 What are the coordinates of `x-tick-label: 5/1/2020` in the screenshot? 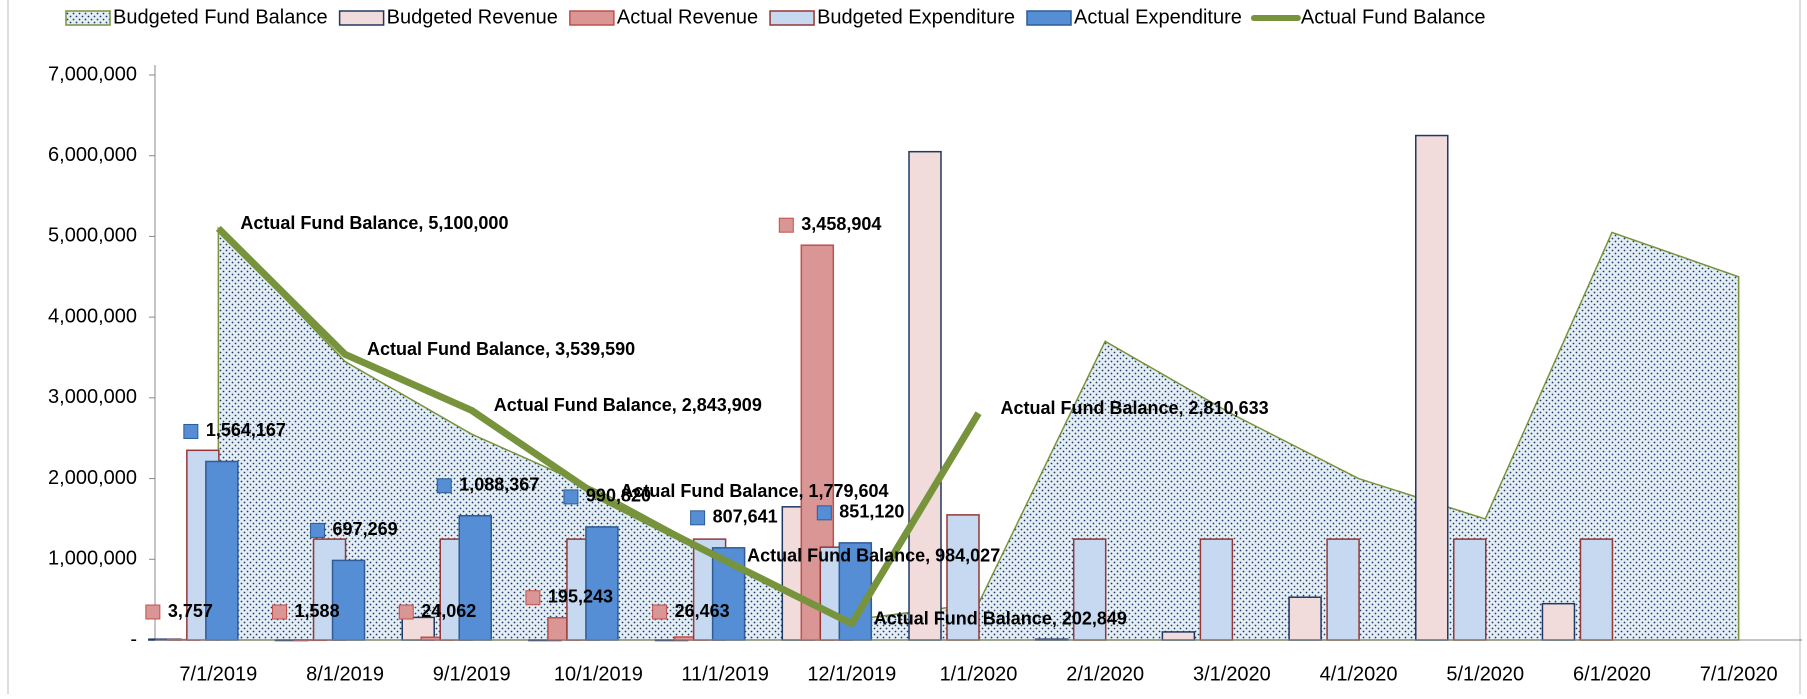 It's located at (1485, 674).